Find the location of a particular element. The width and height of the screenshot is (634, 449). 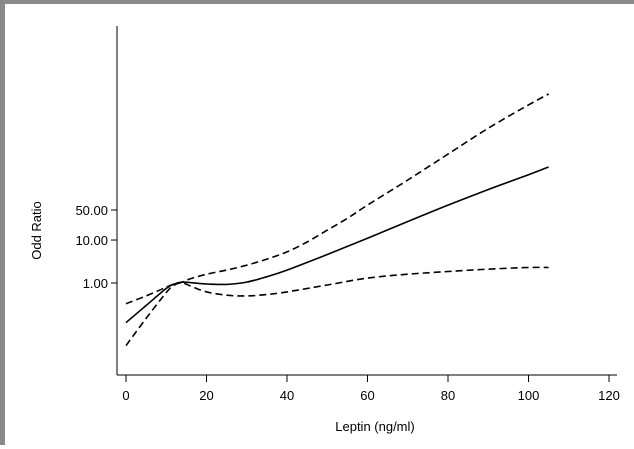

y-ticks: 1.00 10.00 50.00 is located at coordinates (96, 247).